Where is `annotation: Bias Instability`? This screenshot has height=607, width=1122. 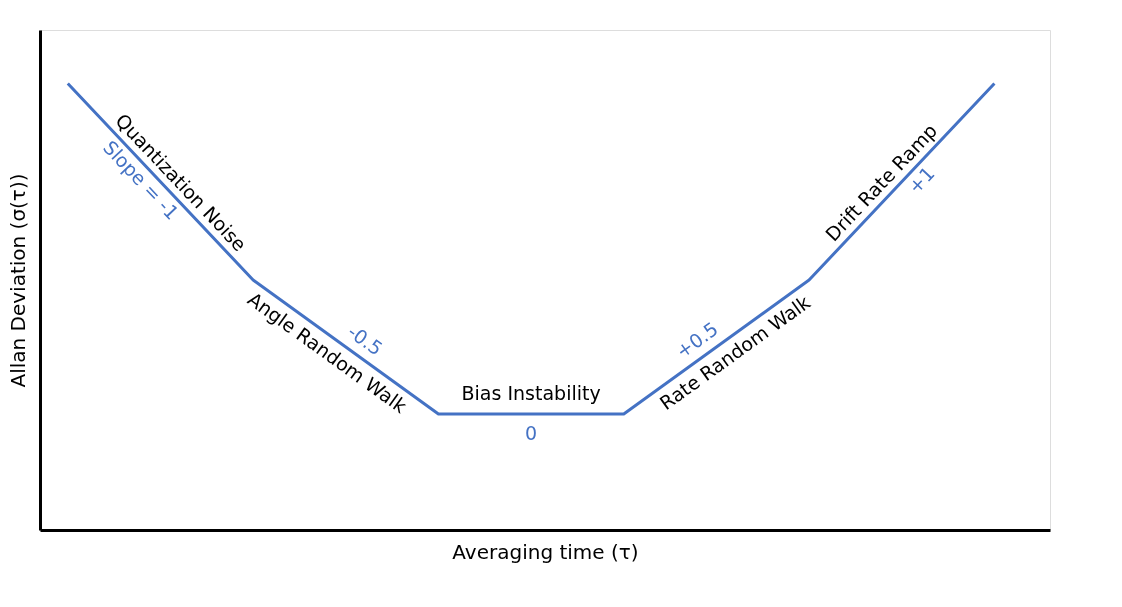
annotation: Bias Instability is located at coordinates (531, 392).